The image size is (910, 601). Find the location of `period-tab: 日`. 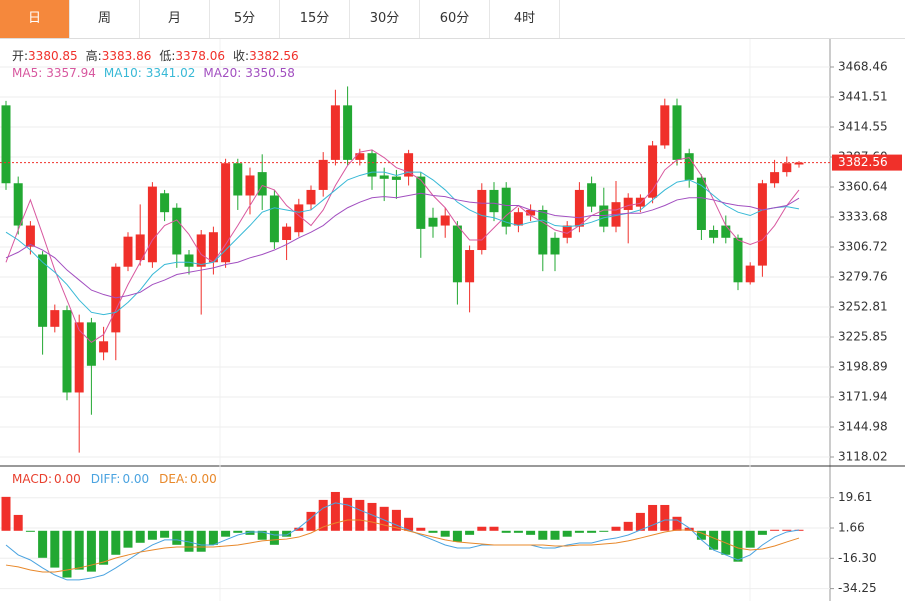

period-tab: 日 is located at coordinates (35, 19).